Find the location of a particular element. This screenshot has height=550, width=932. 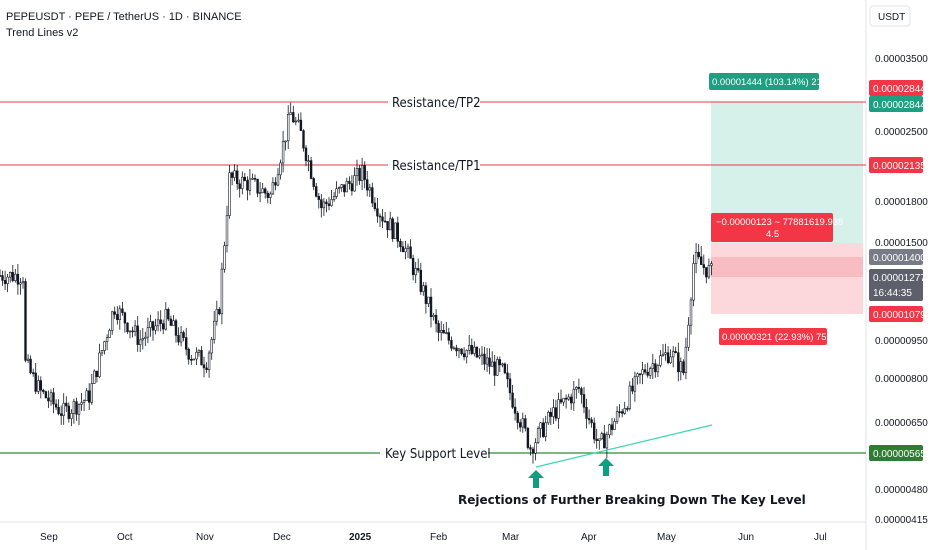

x-tick: Sep is located at coordinates (49, 537).